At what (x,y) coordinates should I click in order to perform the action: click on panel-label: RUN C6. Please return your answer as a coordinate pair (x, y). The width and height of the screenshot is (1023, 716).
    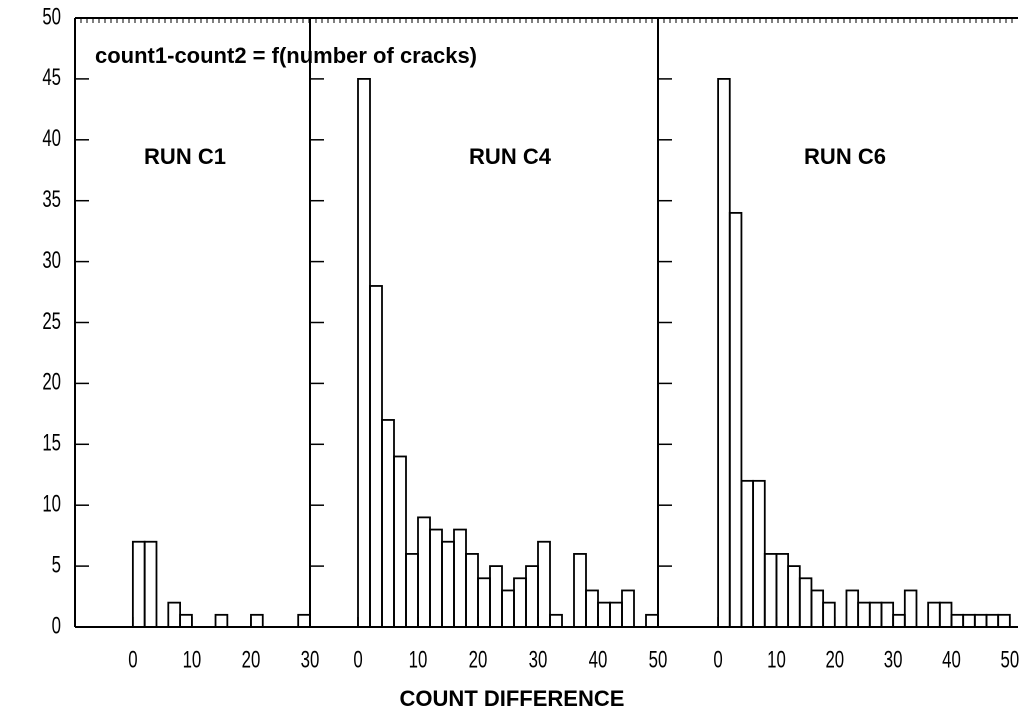
    Looking at the image, I should click on (845, 156).